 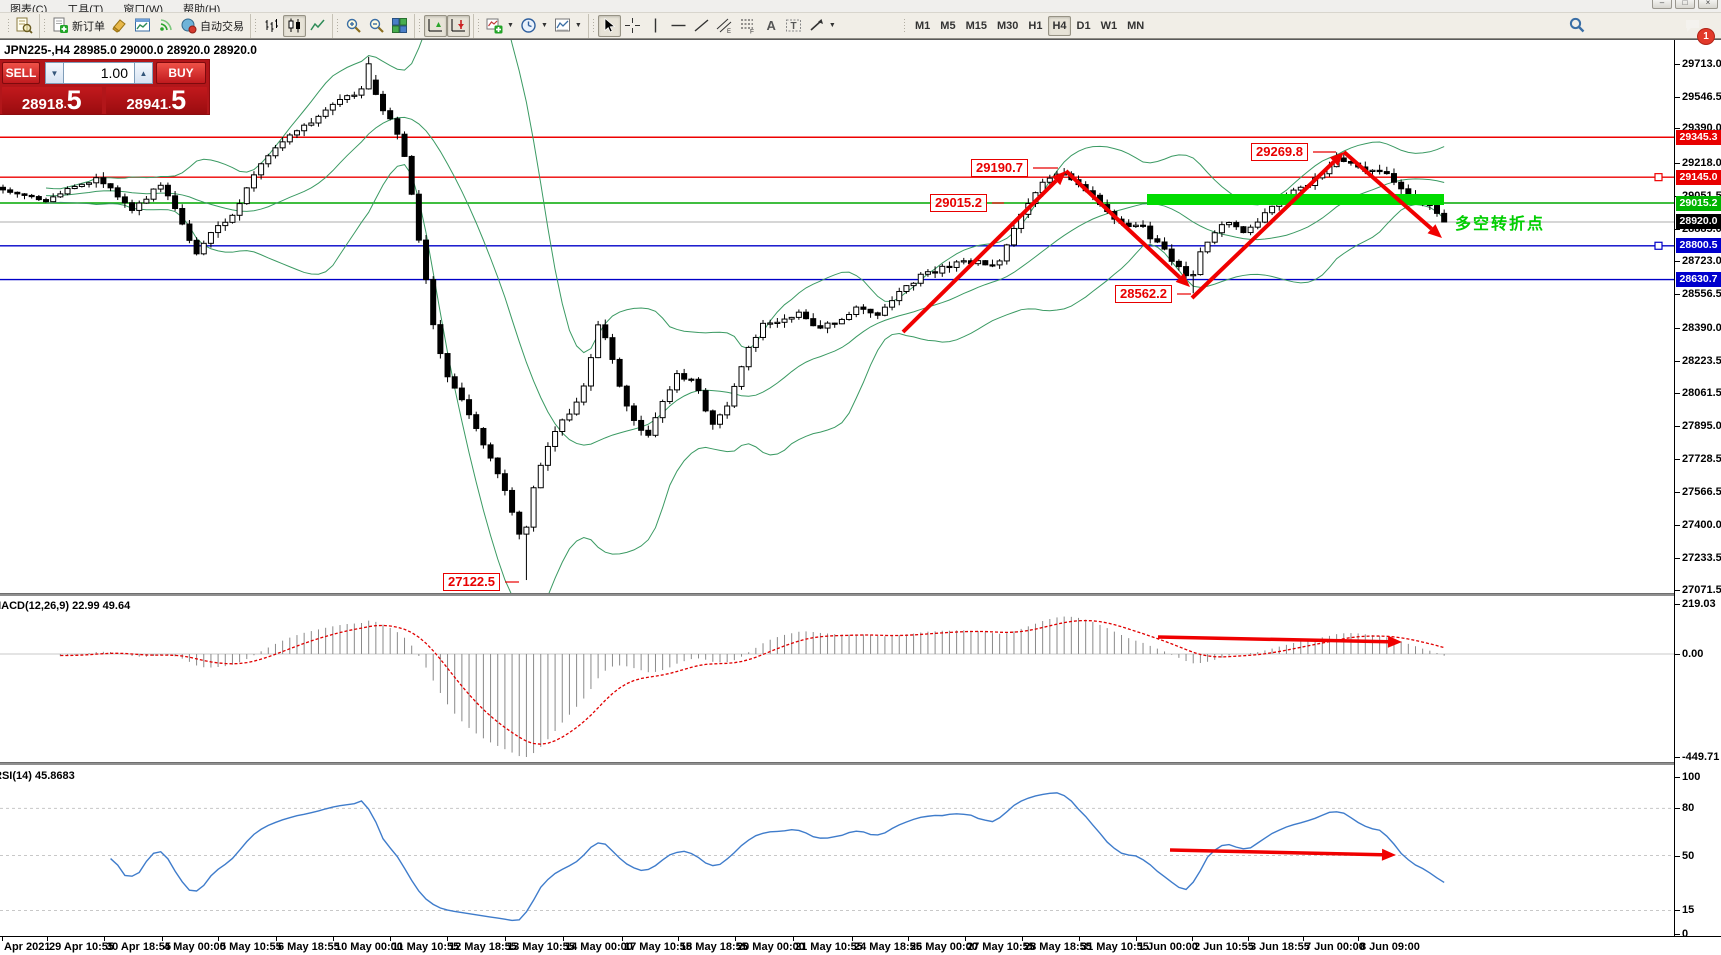 I want to click on chart-shift-button, so click(x=458, y=25).